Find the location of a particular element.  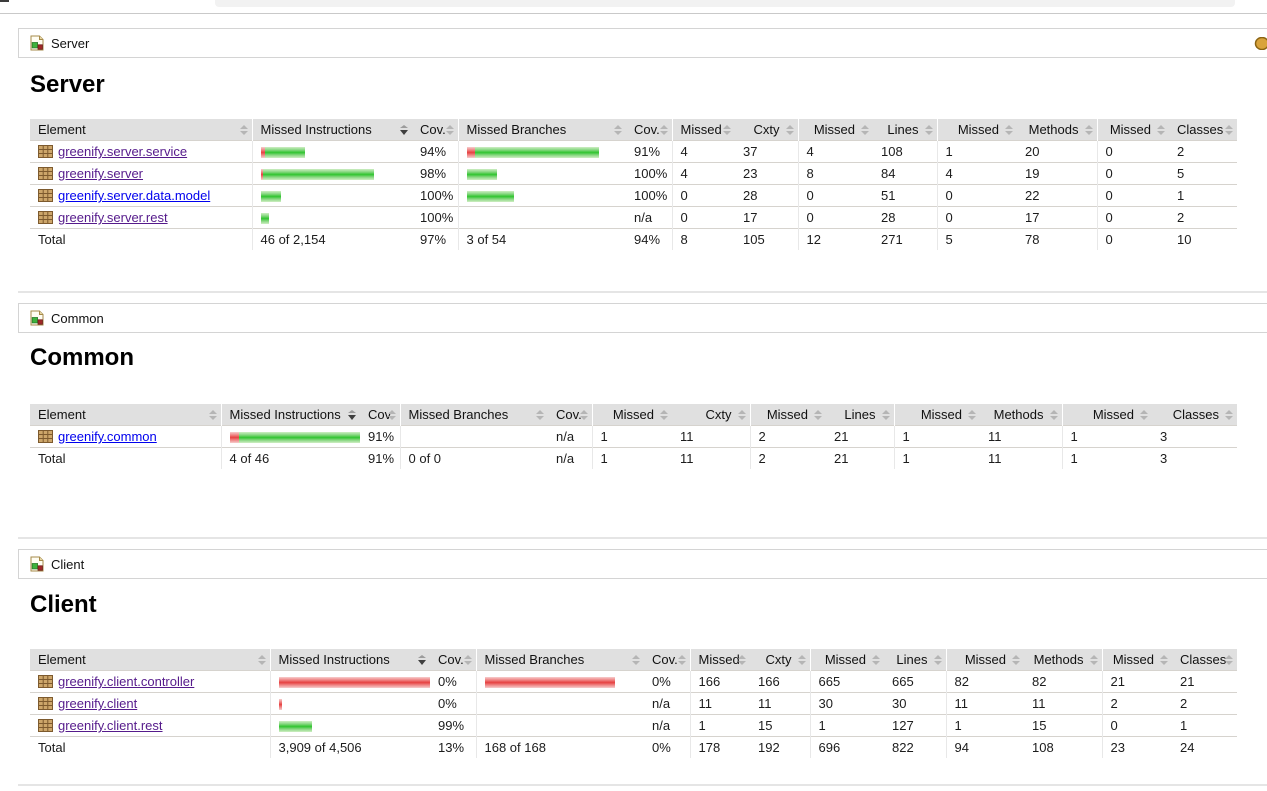

methods: 19 is located at coordinates (1057, 173).